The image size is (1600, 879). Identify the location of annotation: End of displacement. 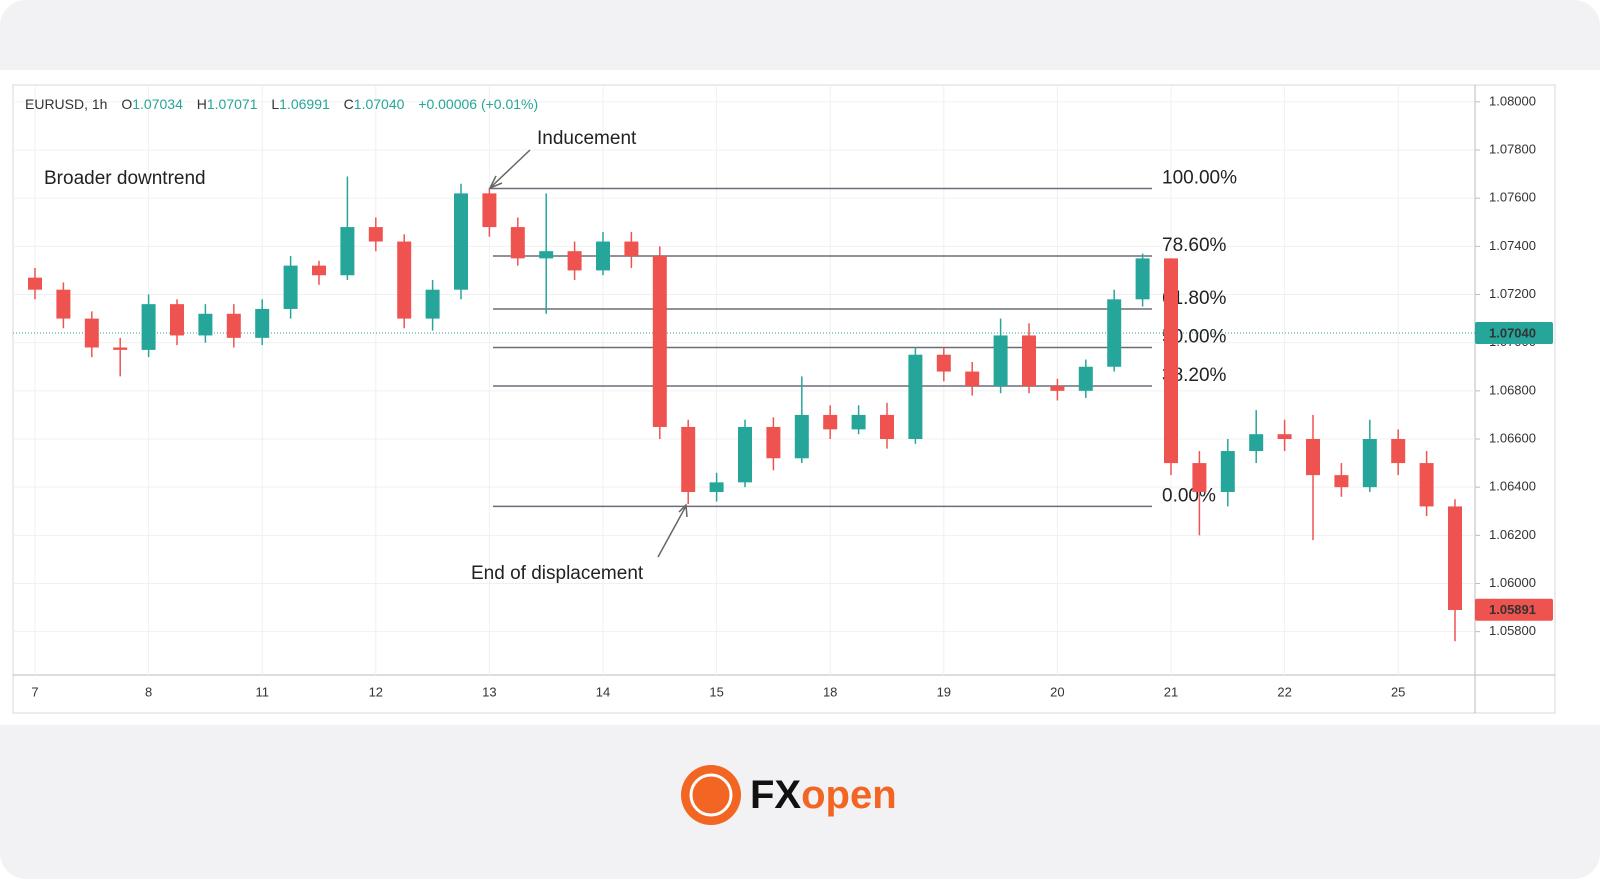
(557, 573).